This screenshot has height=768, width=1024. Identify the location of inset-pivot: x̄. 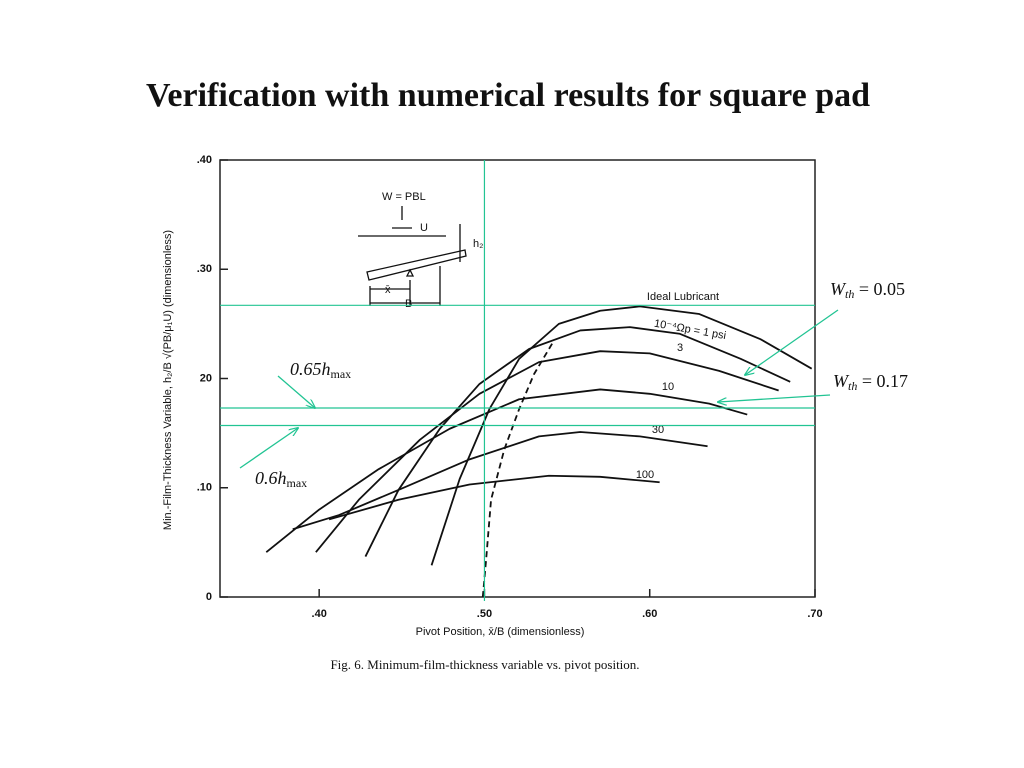
(388, 290).